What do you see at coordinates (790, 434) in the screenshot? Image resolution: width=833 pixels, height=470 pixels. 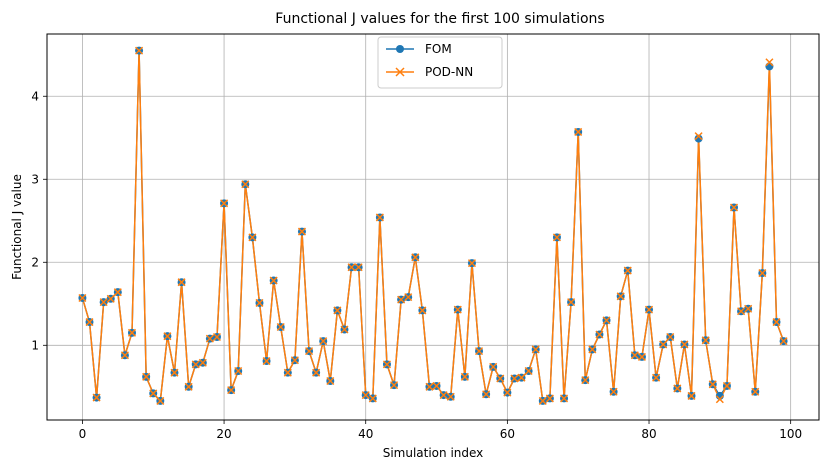 I see `x-tick-label: 100` at bounding box center [790, 434].